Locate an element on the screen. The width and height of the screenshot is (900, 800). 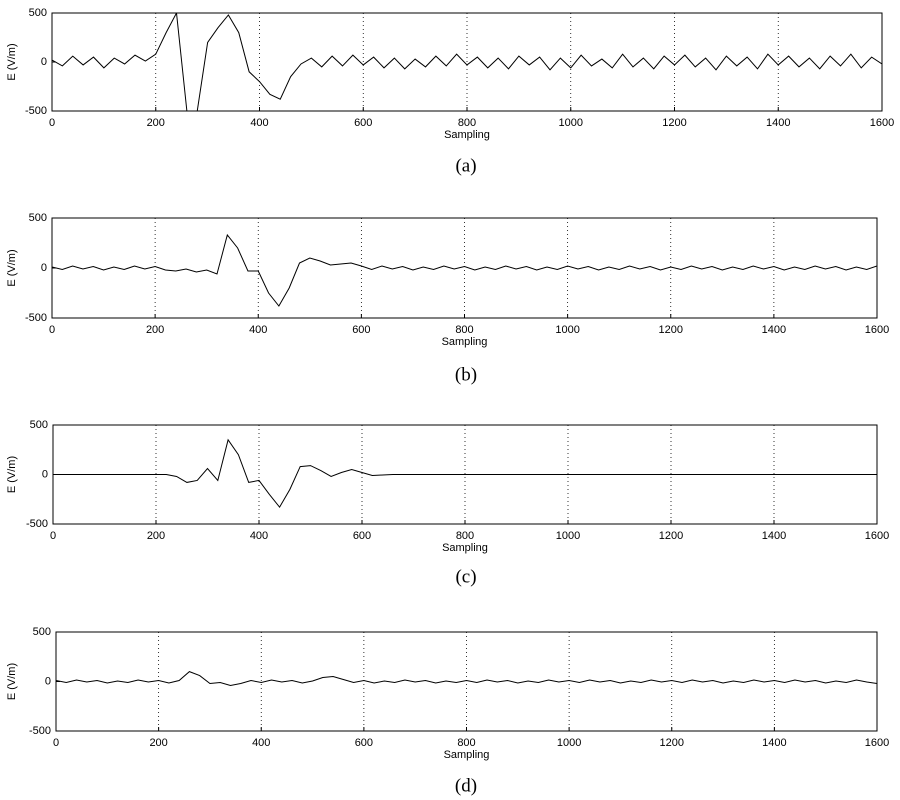
panel-caption: (b) is located at coordinates (466, 374).